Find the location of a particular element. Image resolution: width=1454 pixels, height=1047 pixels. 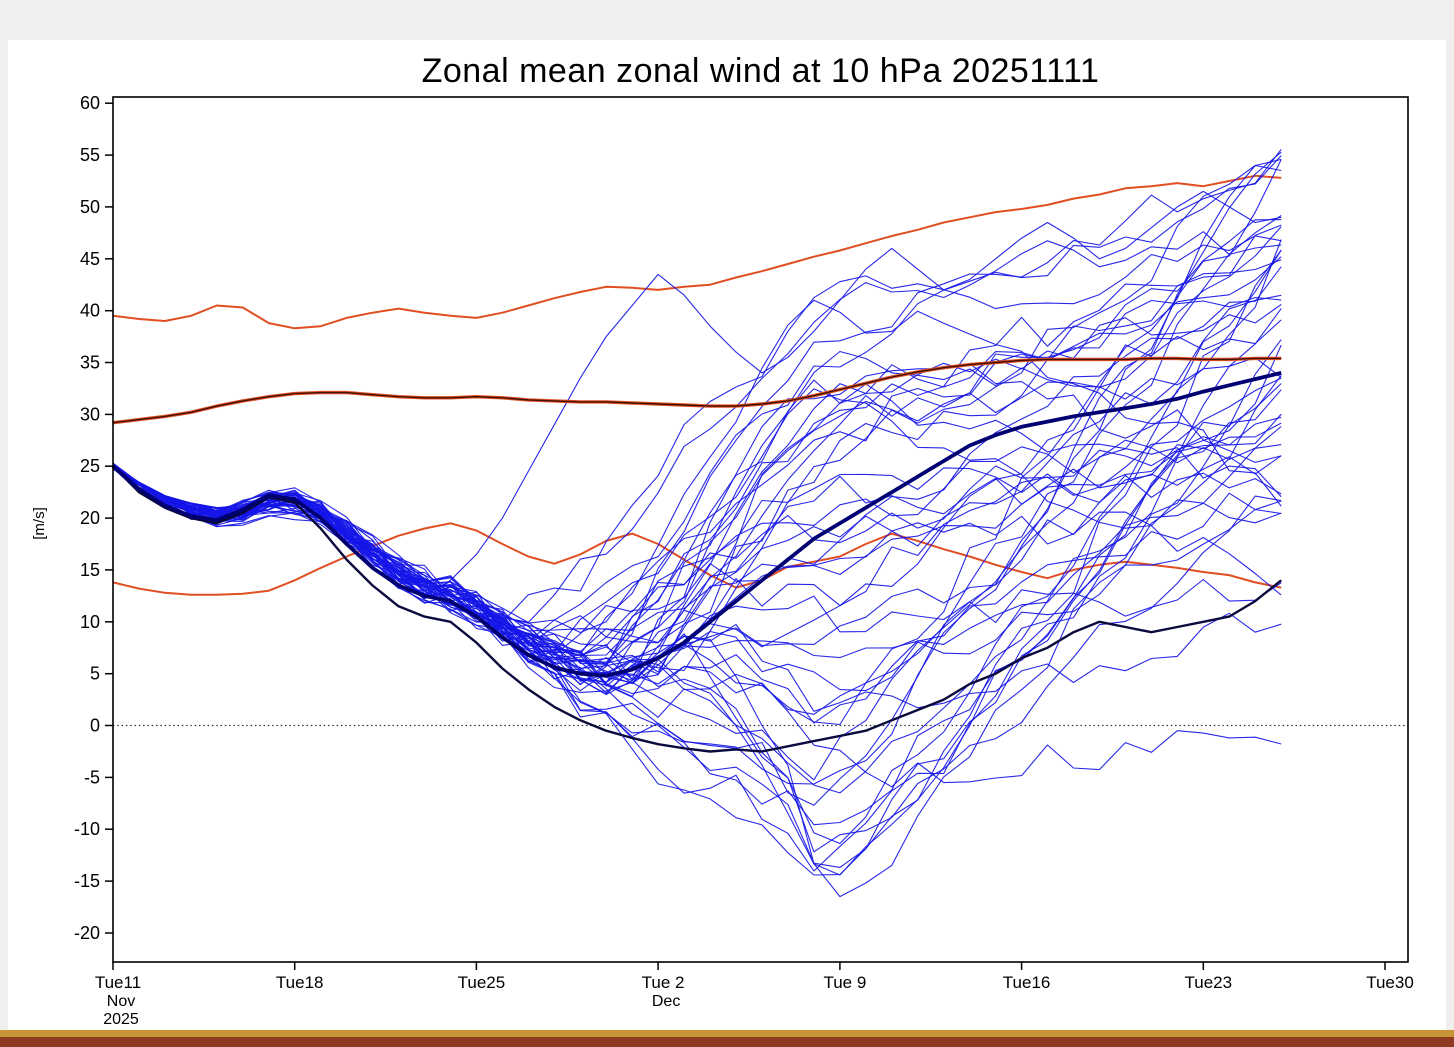

y-tick-label: 0 is located at coordinates (95, 726).